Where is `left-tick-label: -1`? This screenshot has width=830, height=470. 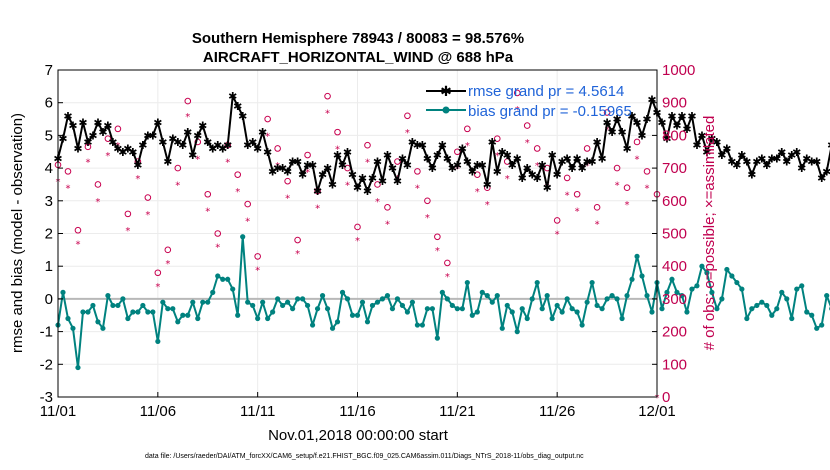 left-tick-label: -1 is located at coordinates (46, 332).